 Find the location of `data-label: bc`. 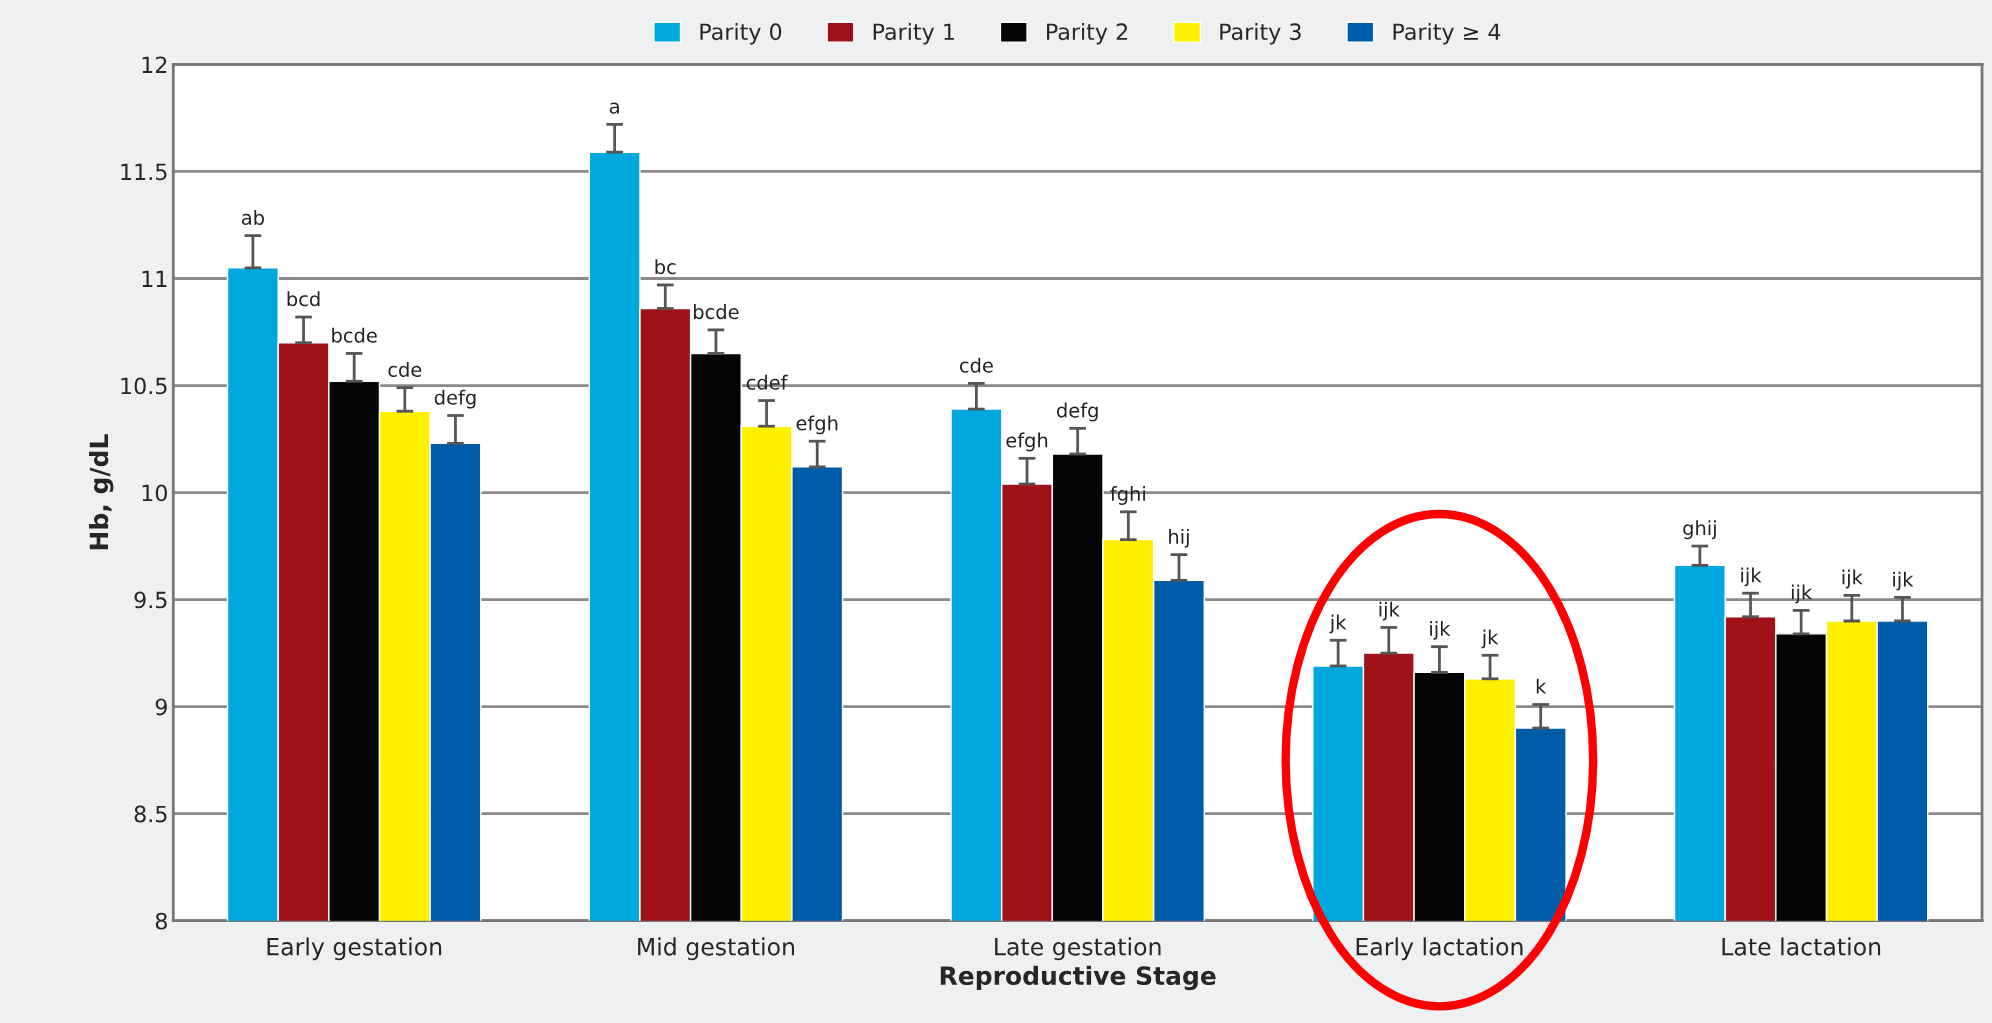

data-label: bc is located at coordinates (665, 267).